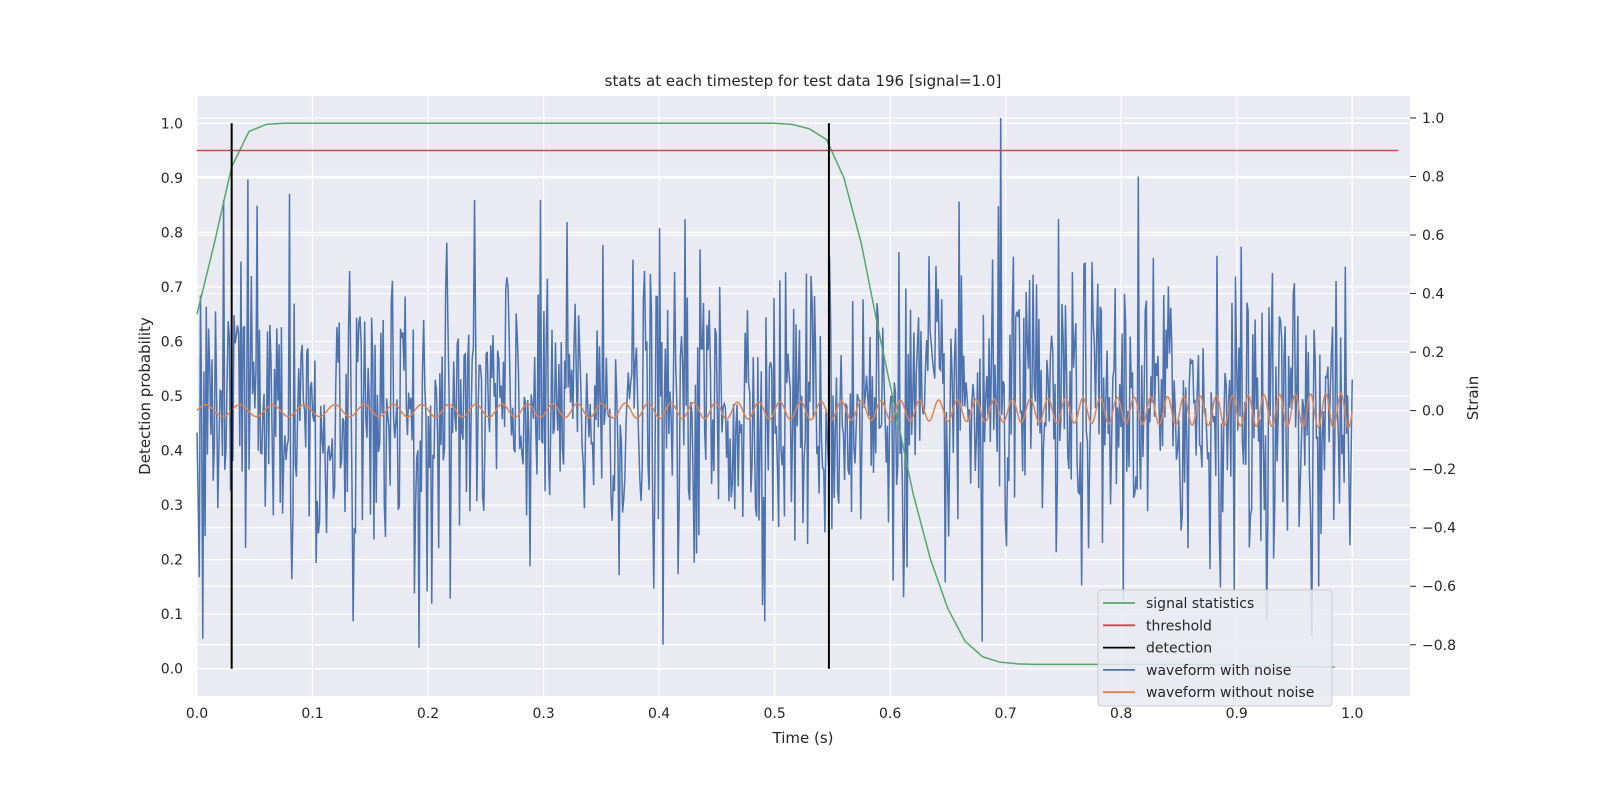 Image resolution: width=1600 pixels, height=800 pixels. I want to click on y-tick-label-right: 0.2, so click(1433, 353).